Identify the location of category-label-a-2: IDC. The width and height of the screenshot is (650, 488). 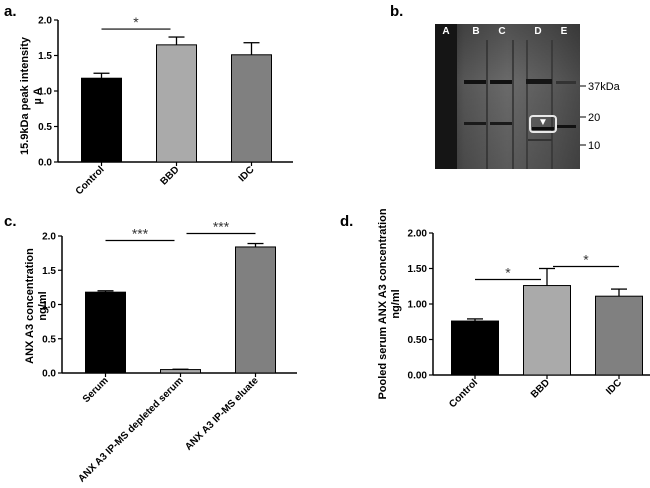
(247, 174).